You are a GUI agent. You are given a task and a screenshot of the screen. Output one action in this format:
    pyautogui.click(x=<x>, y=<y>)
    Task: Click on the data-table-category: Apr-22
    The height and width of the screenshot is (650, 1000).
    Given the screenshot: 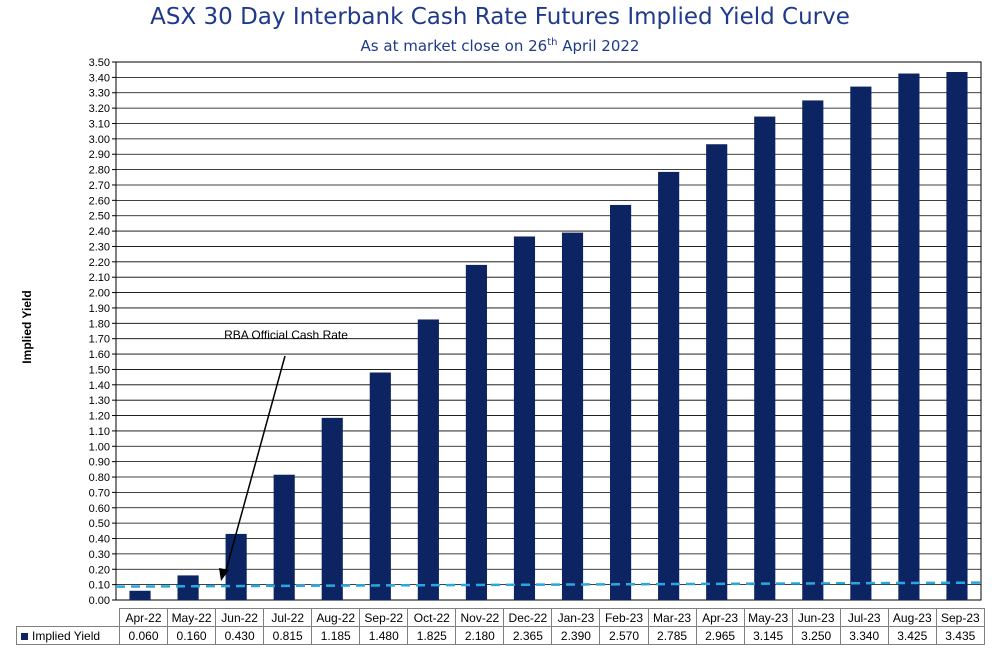 What is the action you would take?
    pyautogui.click(x=143, y=617)
    